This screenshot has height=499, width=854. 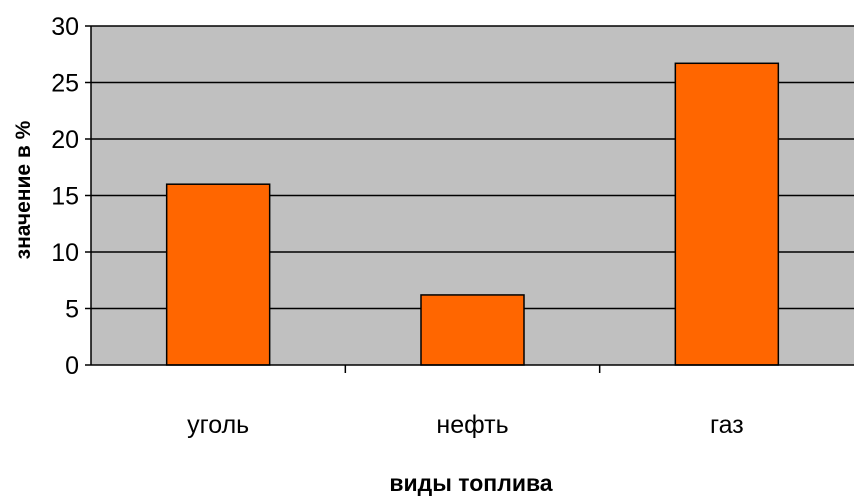 What do you see at coordinates (727, 425) in the screenshot?
I see `x-tick-label: газ` at bounding box center [727, 425].